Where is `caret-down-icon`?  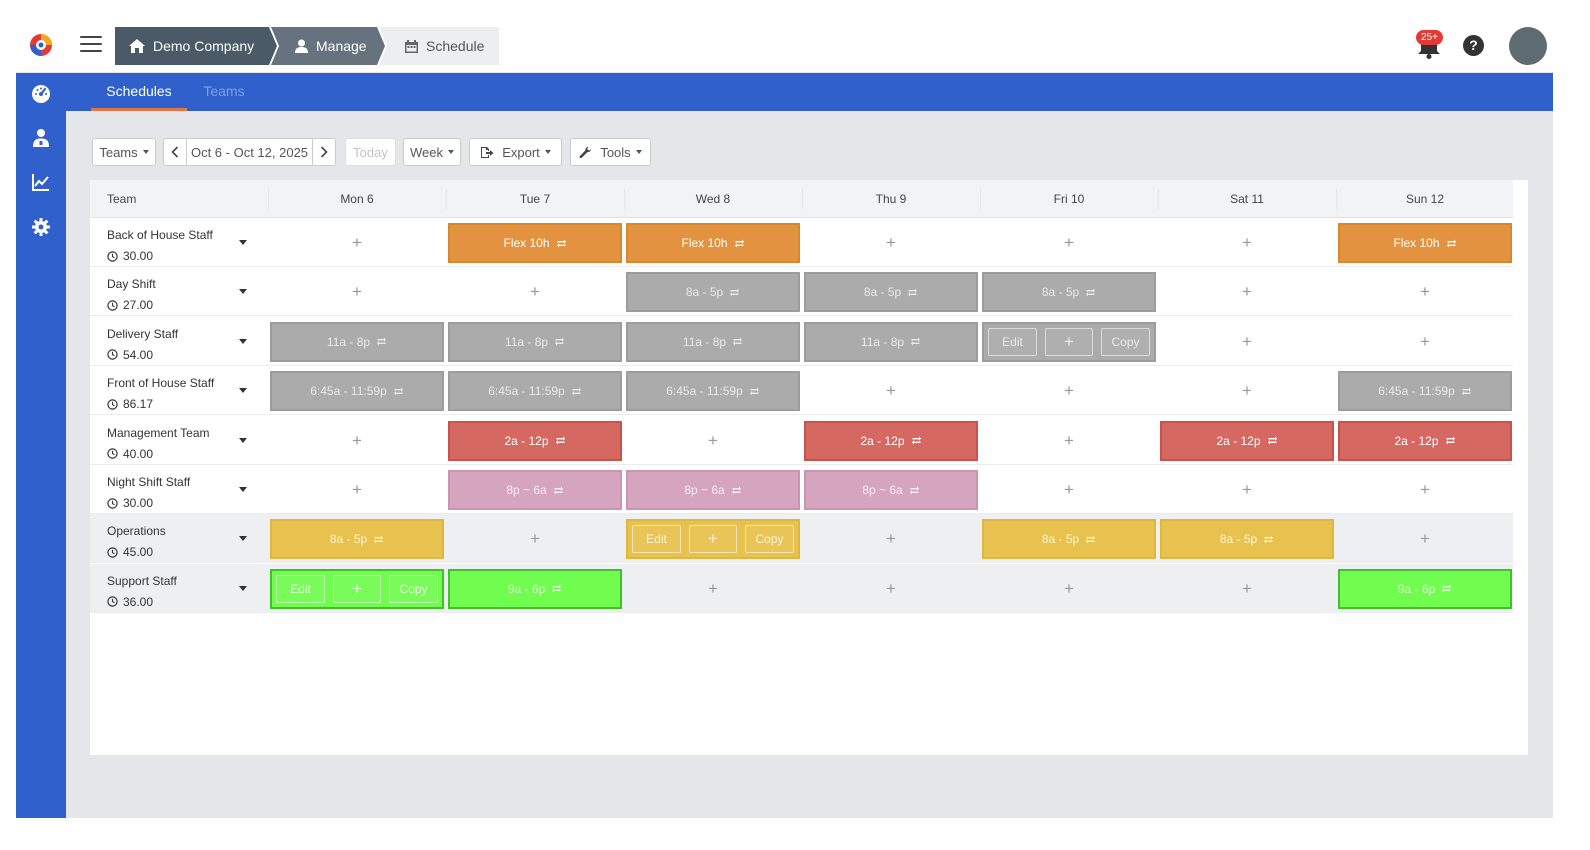
caret-down-icon is located at coordinates (451, 152).